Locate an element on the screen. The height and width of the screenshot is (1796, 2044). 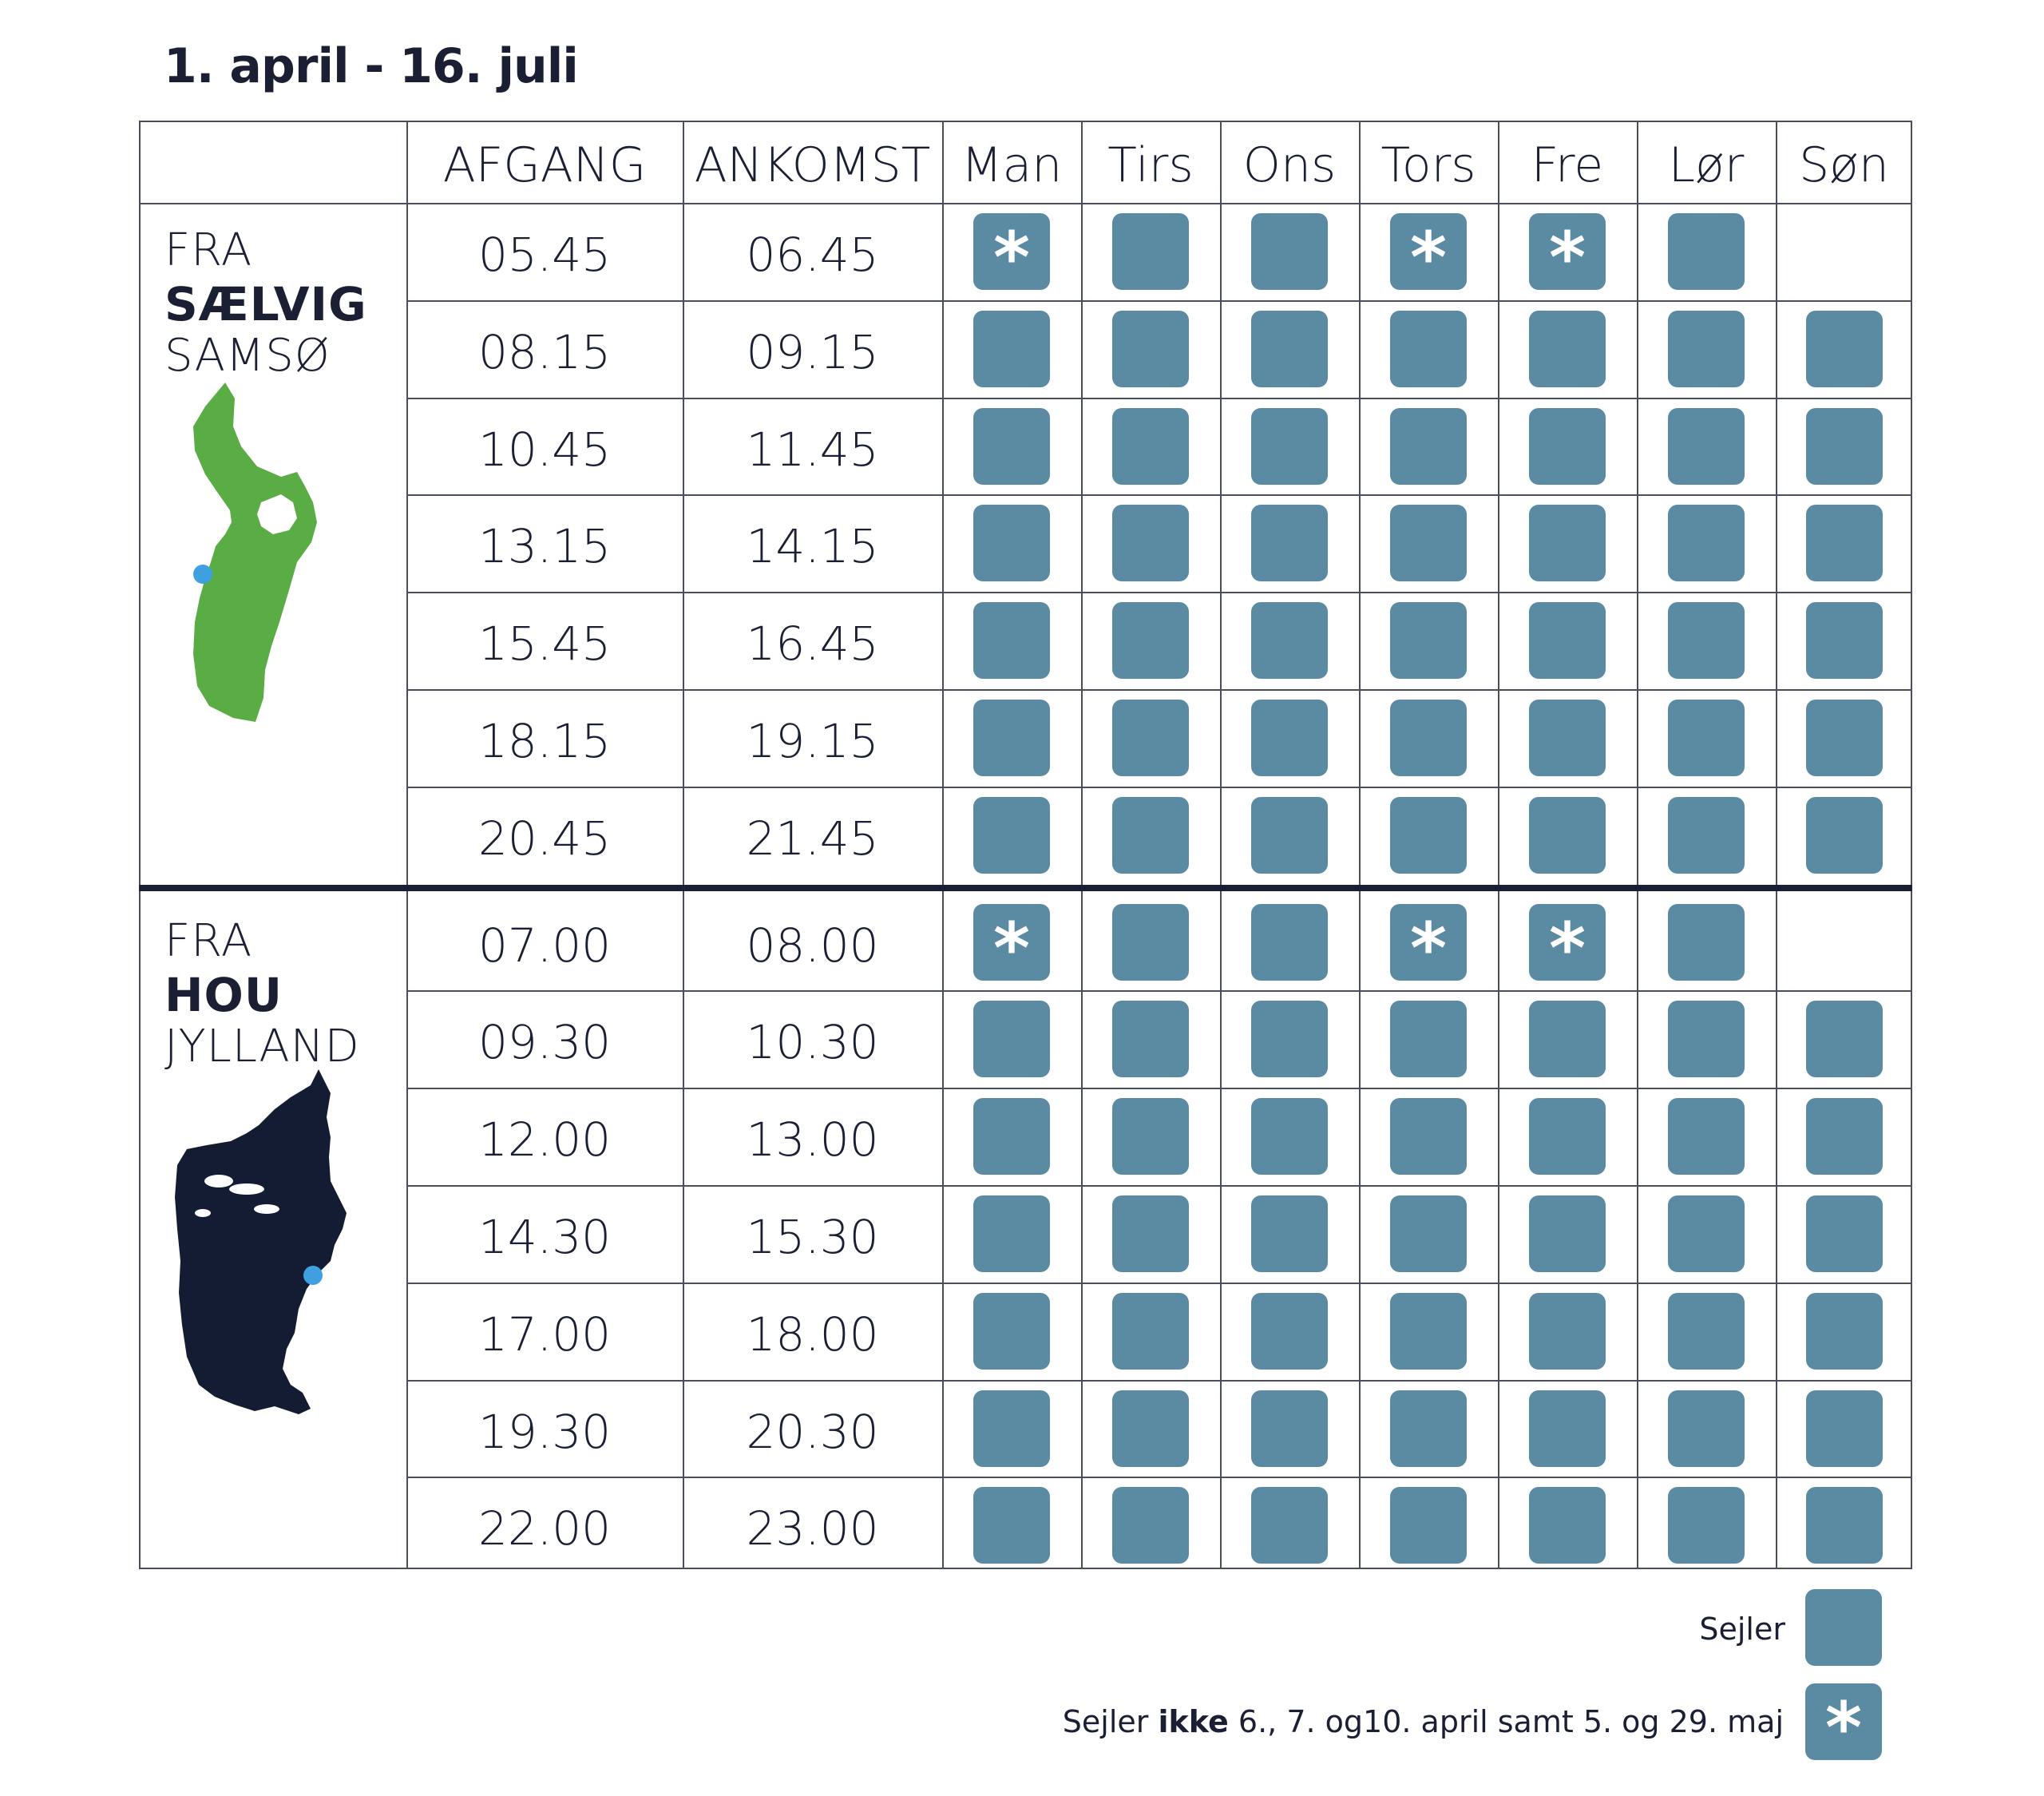
arrival-time: 10.30 is located at coordinates (812, 1042).